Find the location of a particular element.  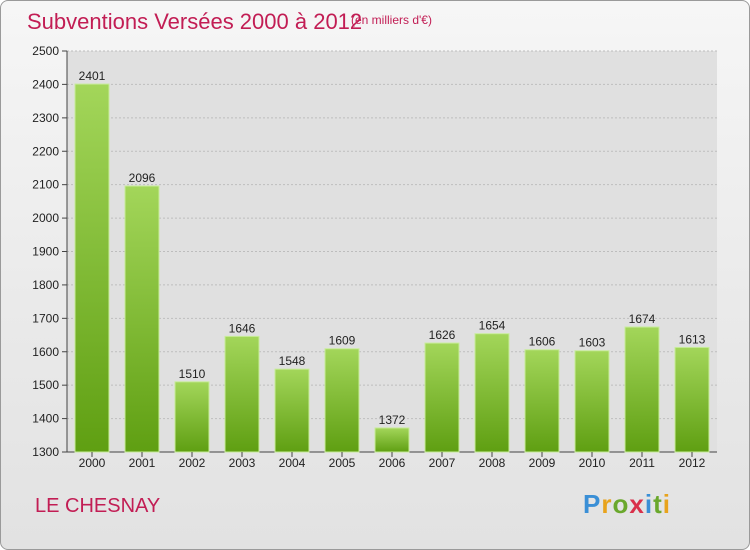

data-label-2006: 1372 is located at coordinates (392, 420).